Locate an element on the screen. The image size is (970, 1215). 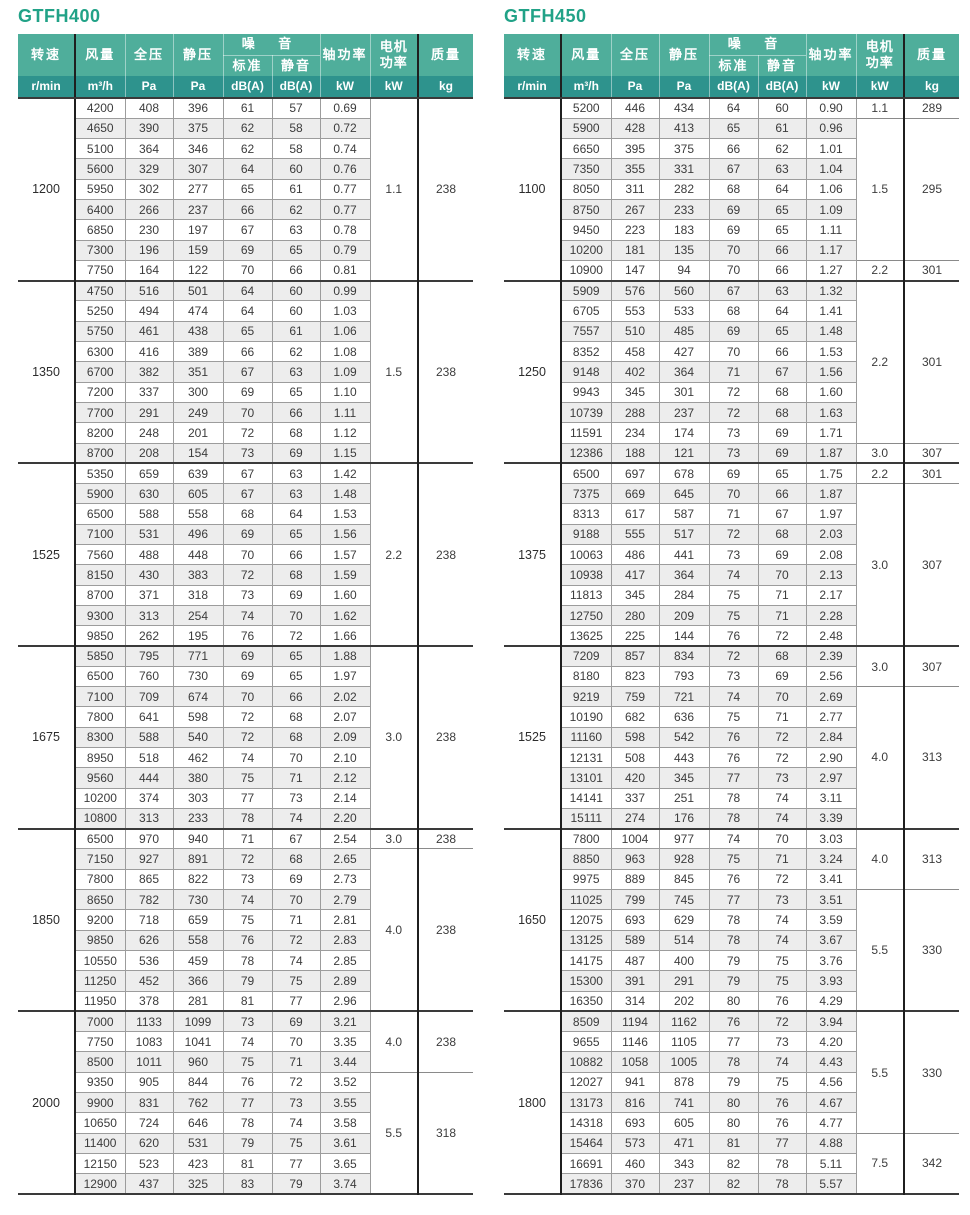
cell-airflow: 10200 is located at coordinates (585, 250).